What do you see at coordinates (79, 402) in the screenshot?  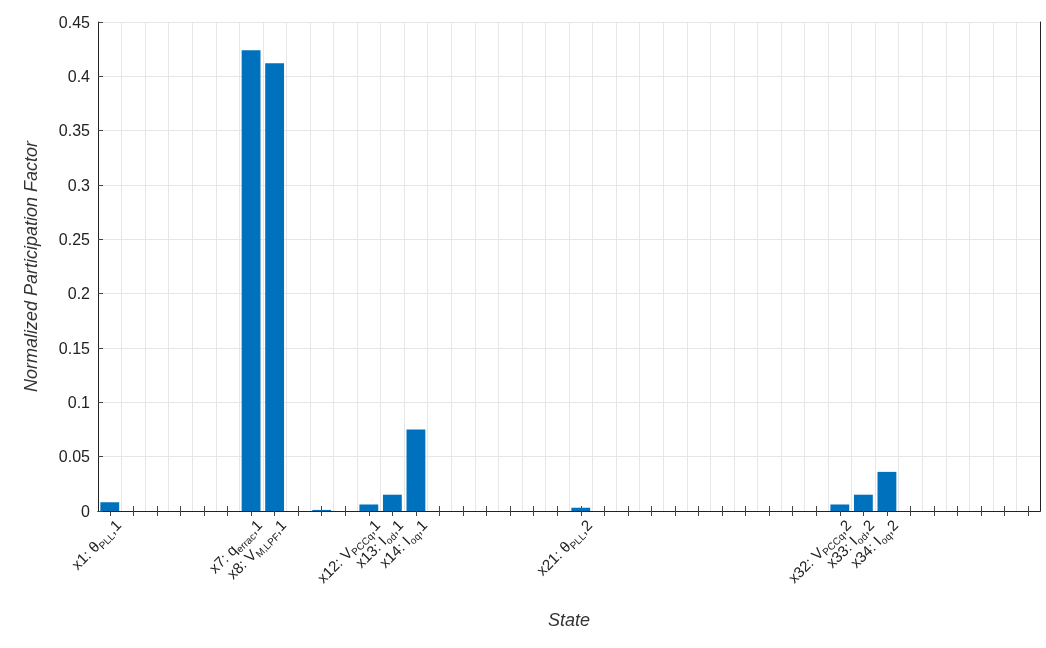 I see `y-tick-label: 0.1` at bounding box center [79, 402].